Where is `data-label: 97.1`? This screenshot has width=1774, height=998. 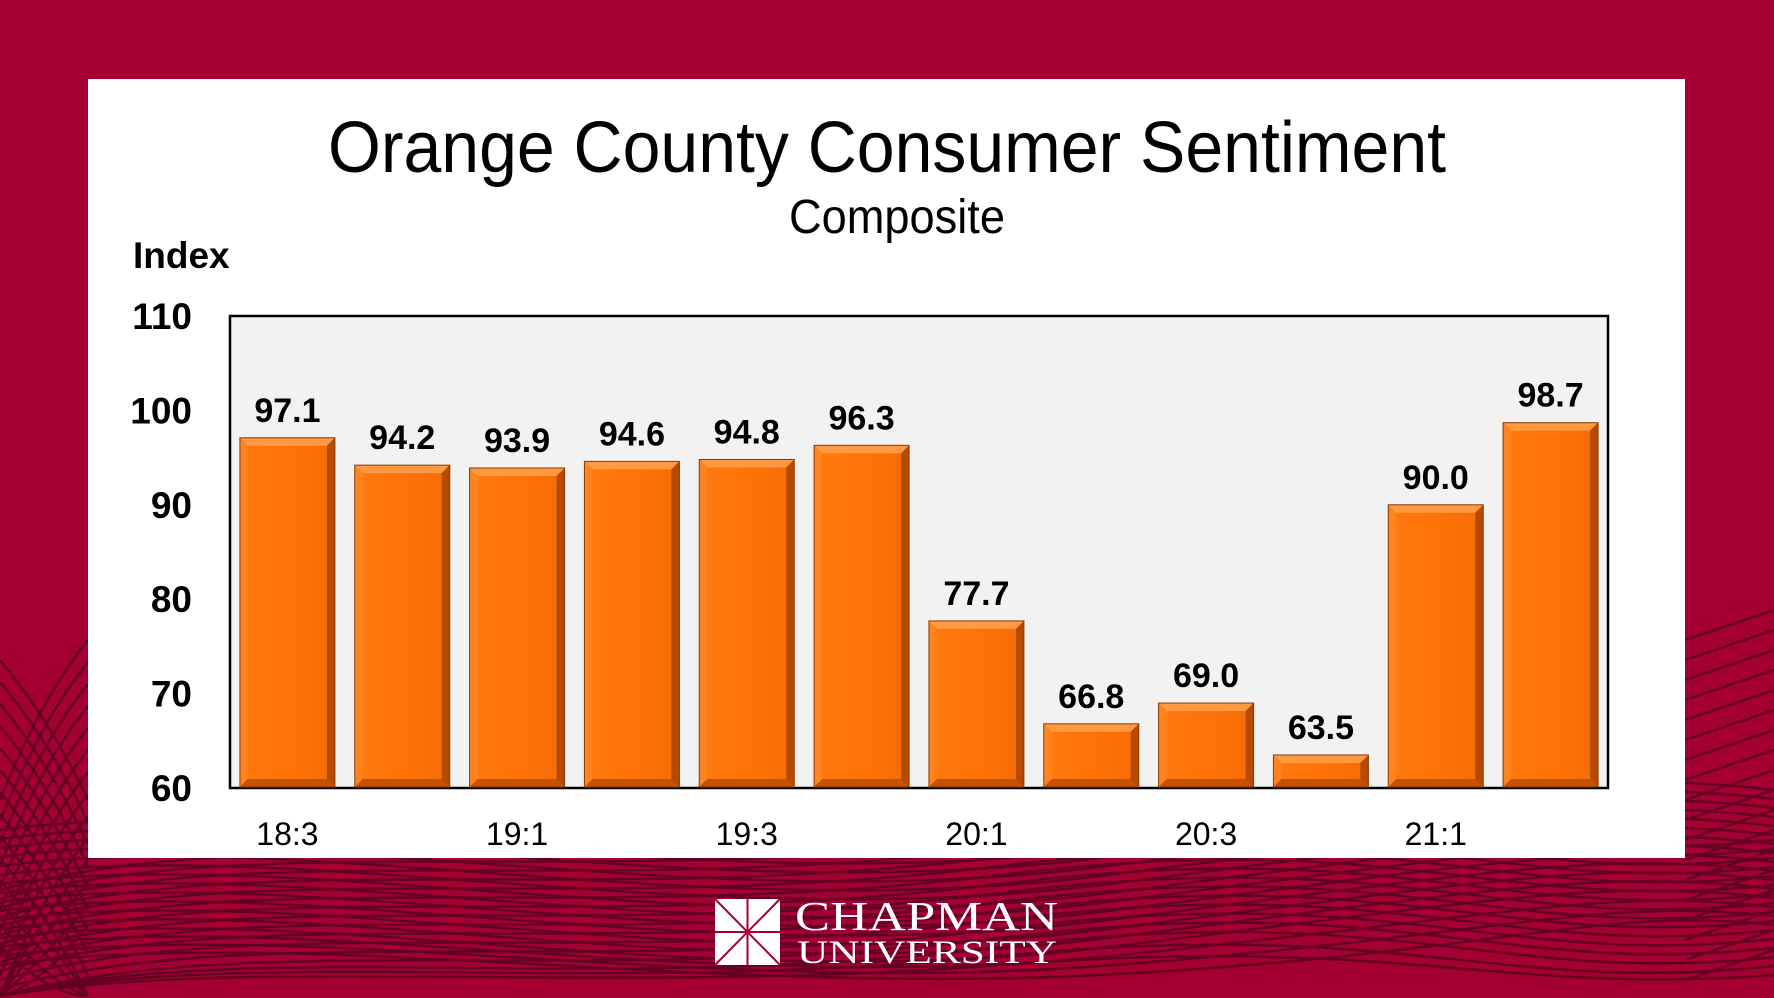
data-label: 97.1 is located at coordinates (287, 411).